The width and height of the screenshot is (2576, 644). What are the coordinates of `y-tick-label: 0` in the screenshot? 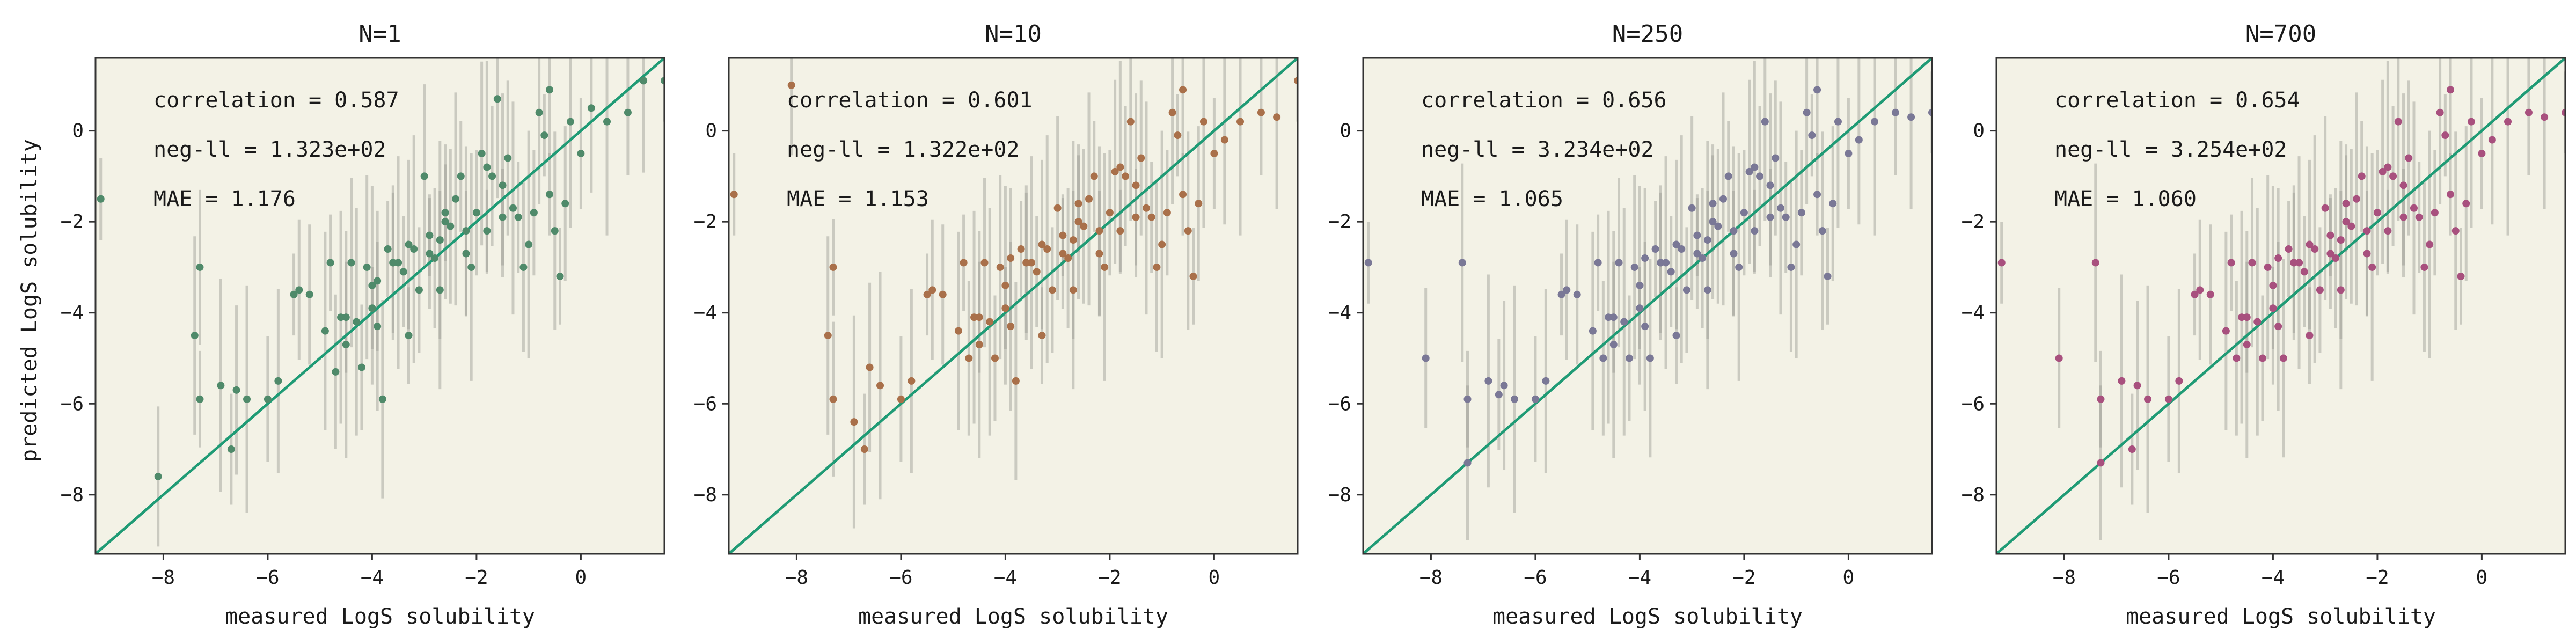 It's located at (711, 131).